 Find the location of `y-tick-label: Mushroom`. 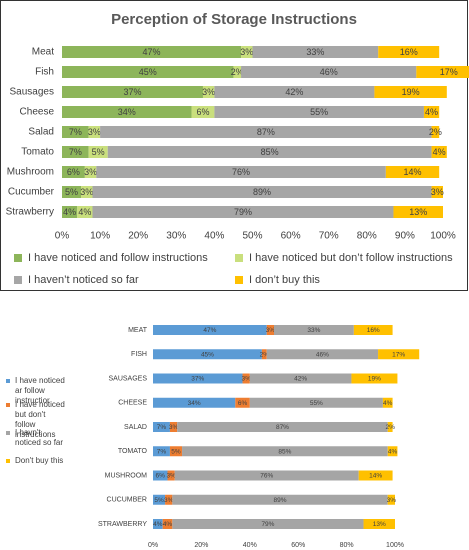

y-tick-label: Mushroom is located at coordinates (30, 172).